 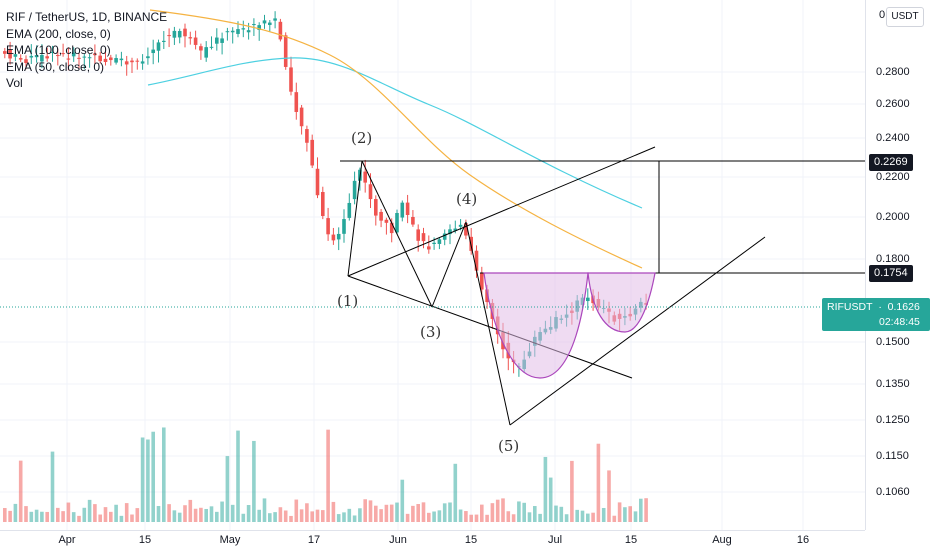 I want to click on current-price-tag: RIFUSDT · 0.1626 02:48:45, so click(x=876, y=314).